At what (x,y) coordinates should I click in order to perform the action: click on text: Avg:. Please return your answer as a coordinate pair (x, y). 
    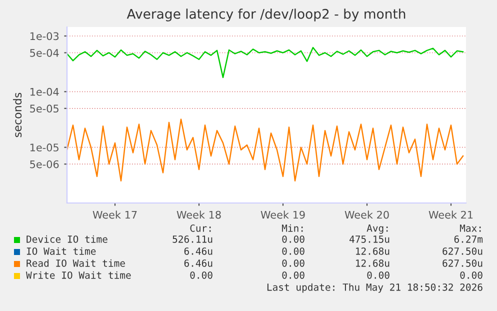
    Looking at the image, I should click on (377, 229).